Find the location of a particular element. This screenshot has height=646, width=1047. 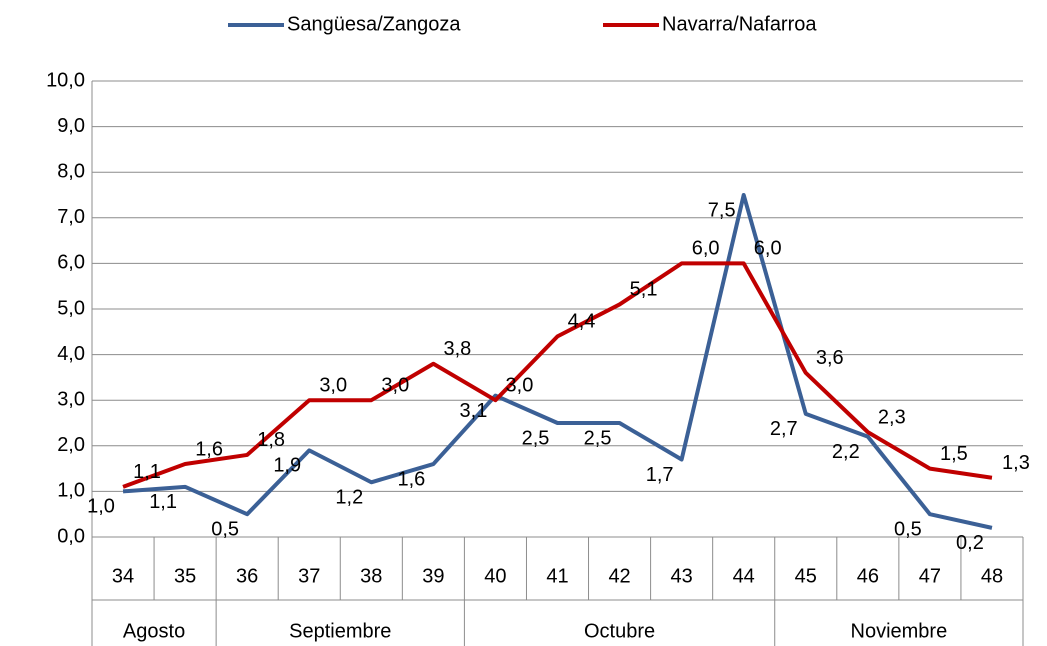

x-tick-label: 40 is located at coordinates (495, 576).